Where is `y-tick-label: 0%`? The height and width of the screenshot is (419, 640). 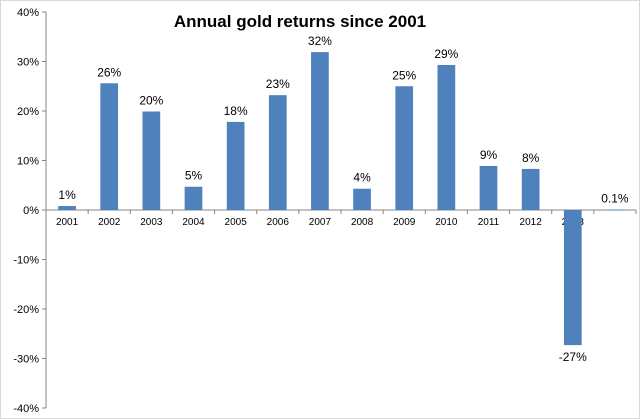
y-tick-label: 0% is located at coordinates (31, 211).